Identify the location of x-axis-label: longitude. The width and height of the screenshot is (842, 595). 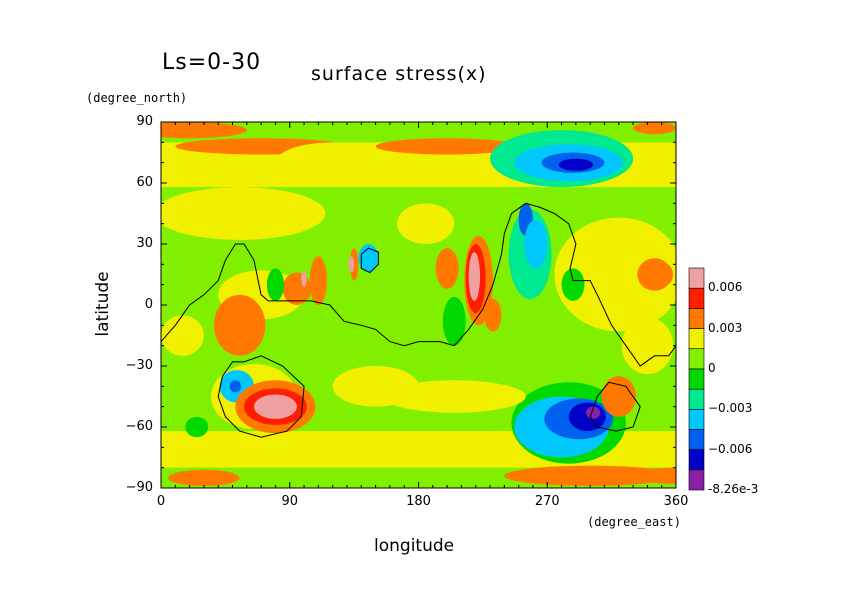
(414, 546).